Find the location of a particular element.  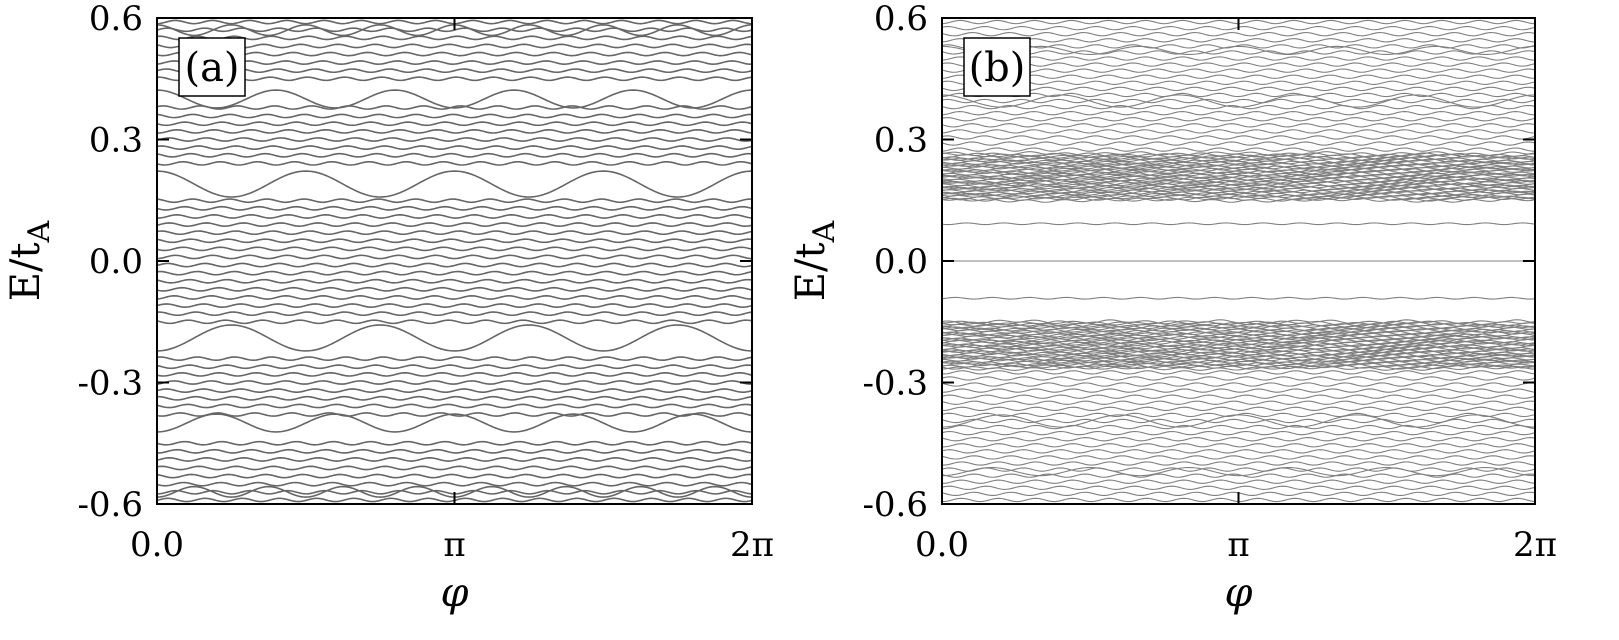

y-tick-label: 0.3 is located at coordinates (116, 141).